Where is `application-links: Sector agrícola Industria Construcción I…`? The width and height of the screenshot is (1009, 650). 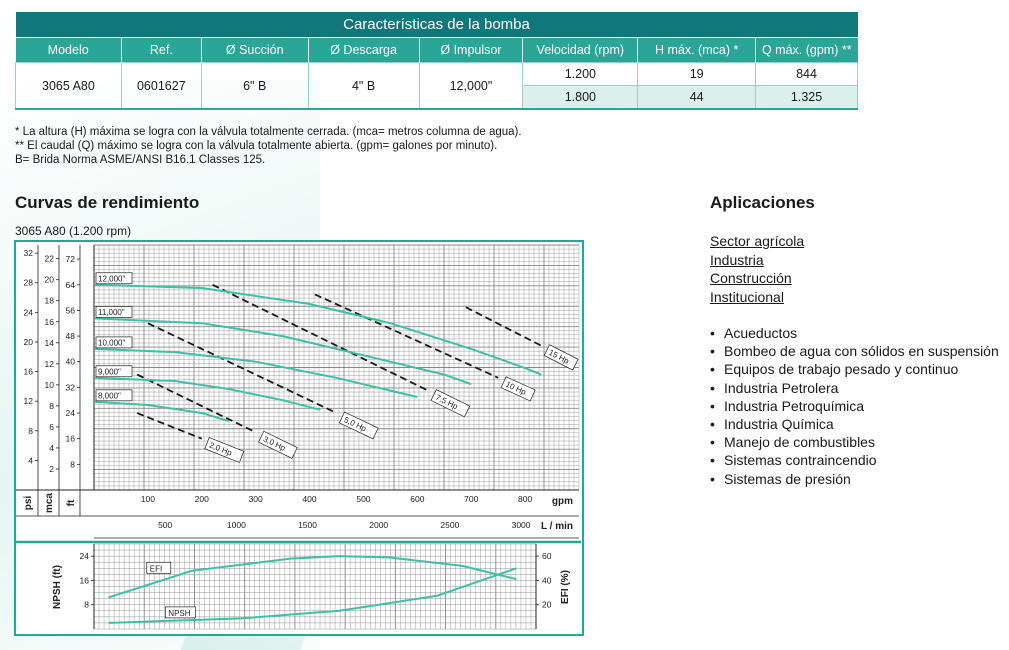
application-links: Sector agrícola Industria Construcción I… is located at coordinates (757, 269).